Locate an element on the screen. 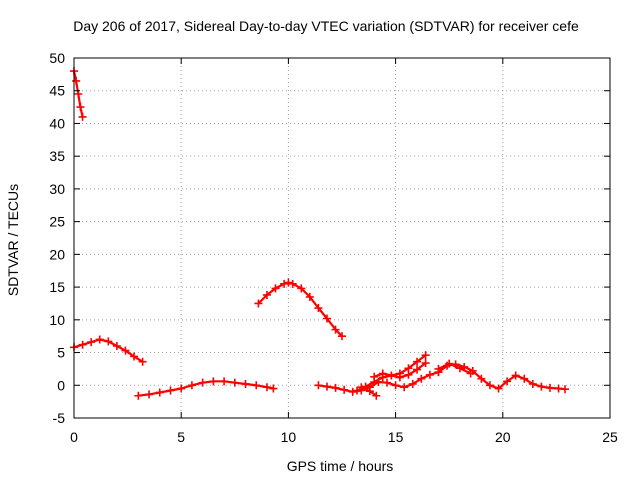  y-tick-label: 5 is located at coordinates (61, 353).